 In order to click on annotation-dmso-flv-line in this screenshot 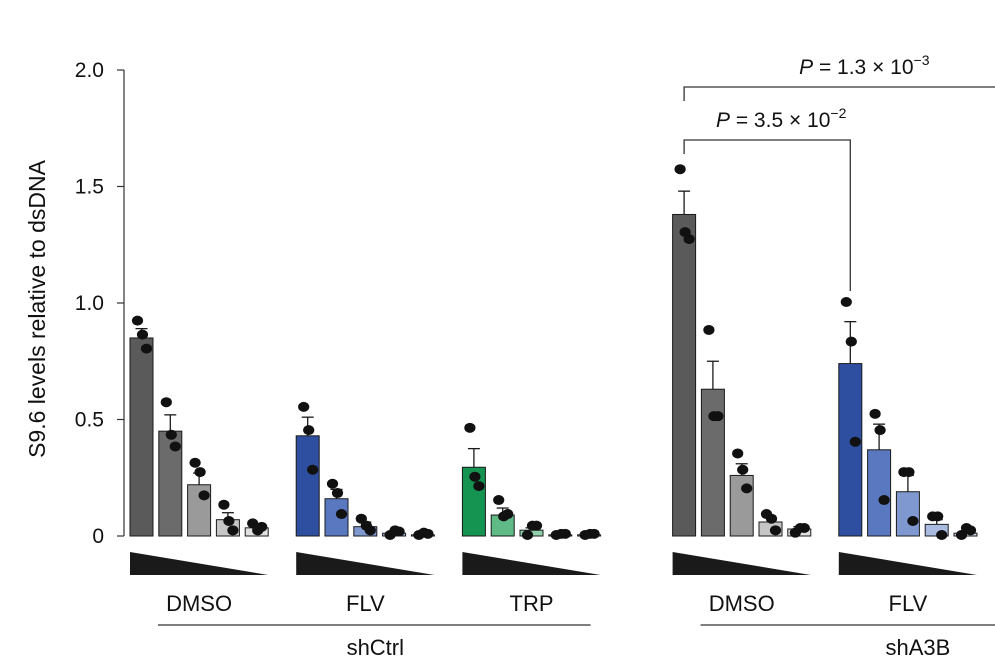, I will do `click(767, 215)`.